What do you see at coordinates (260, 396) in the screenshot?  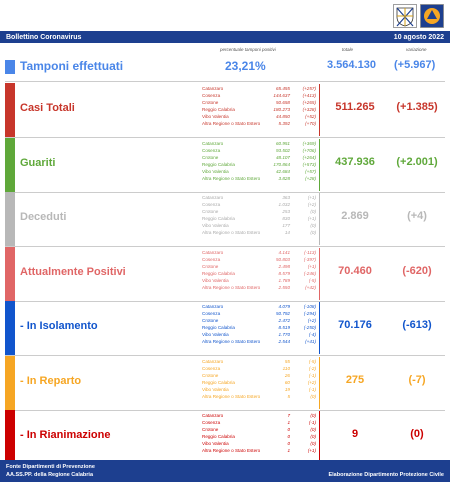 I see `province-row: Altra Regione o Stato Estero 5 (0)` at bounding box center [260, 396].